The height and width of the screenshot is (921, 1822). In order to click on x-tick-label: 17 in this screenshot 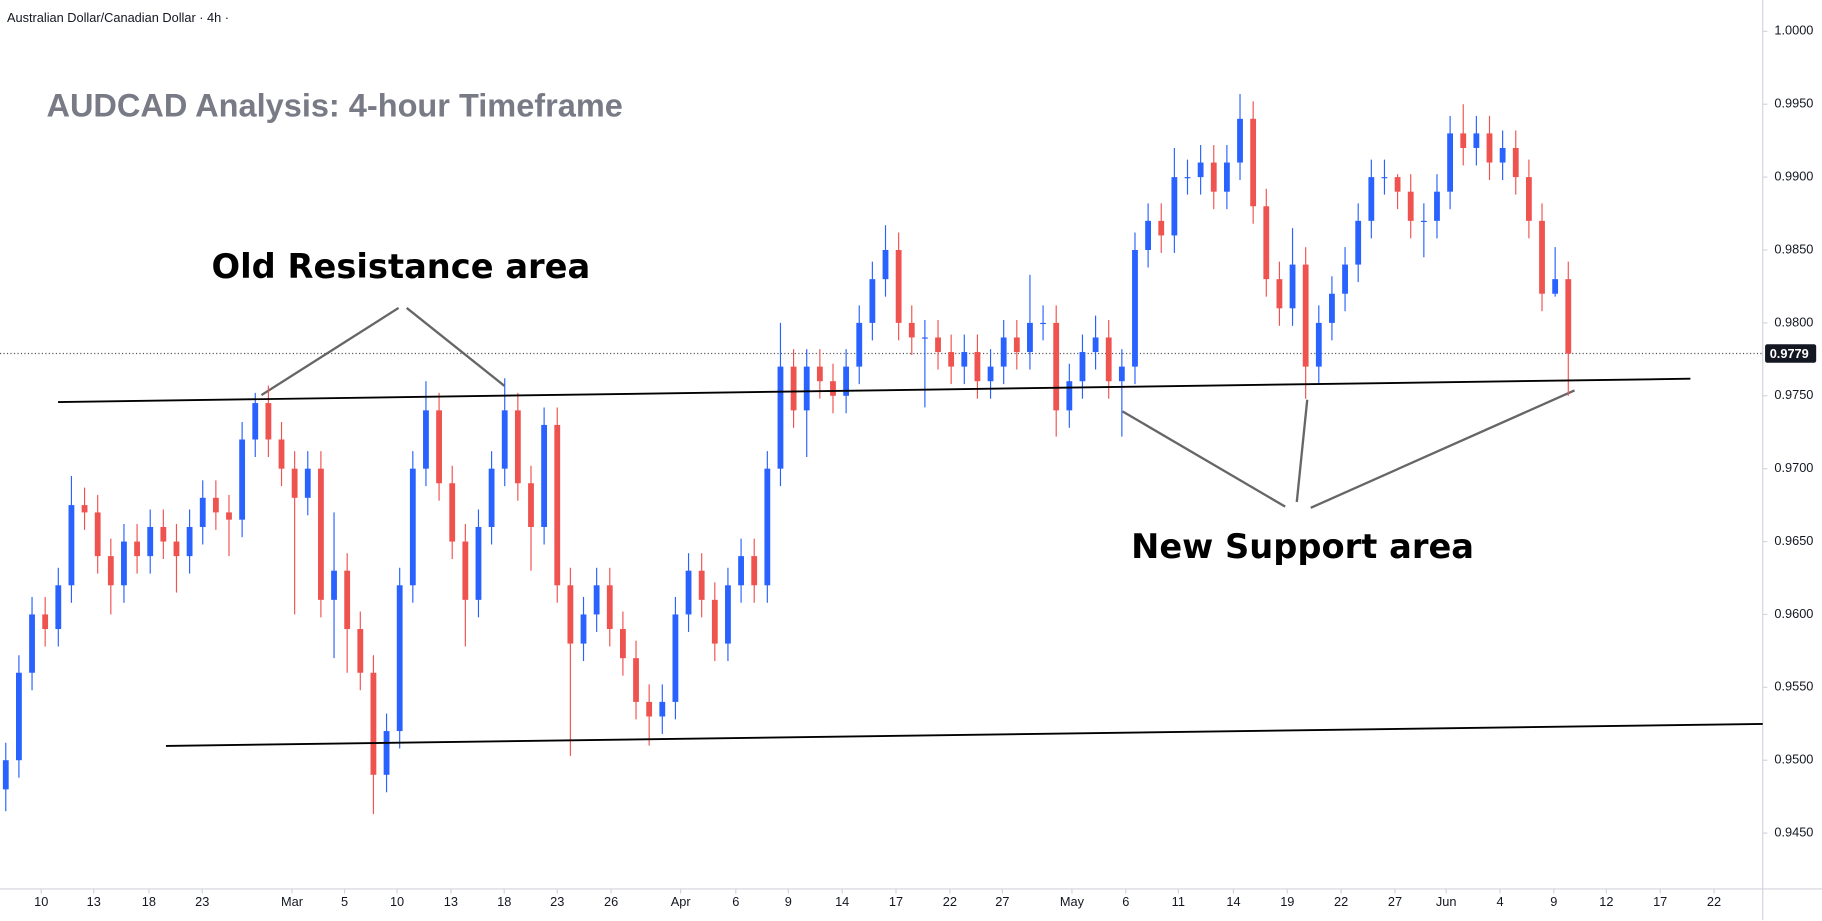, I will do `click(1660, 901)`.